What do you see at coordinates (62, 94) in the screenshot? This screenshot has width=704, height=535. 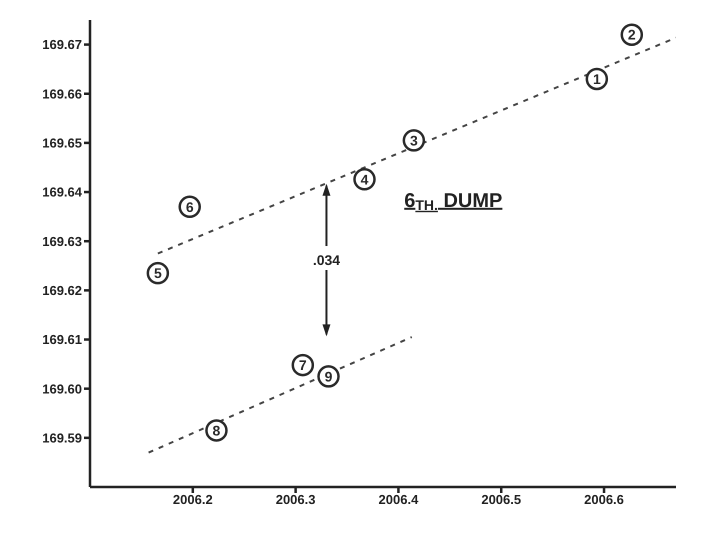 I see `y-tick-label: 169.66` at bounding box center [62, 94].